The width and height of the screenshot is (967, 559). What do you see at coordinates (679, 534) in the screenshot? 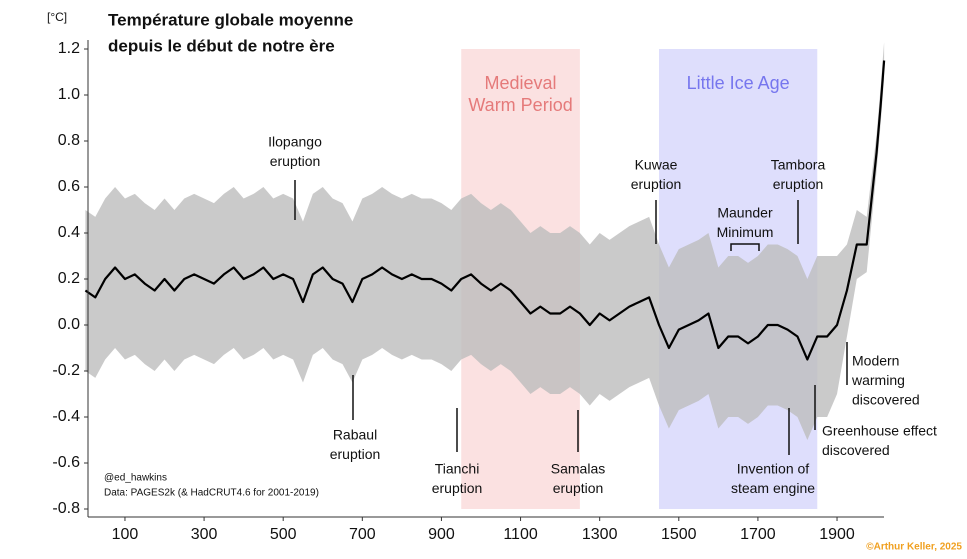
I see `x-tick-label: 1500` at bounding box center [679, 534].